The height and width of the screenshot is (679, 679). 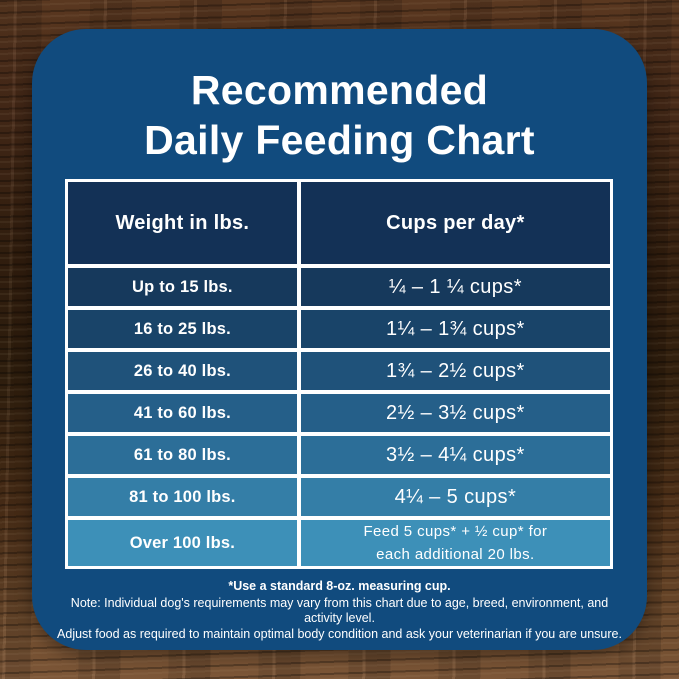 What do you see at coordinates (182, 371) in the screenshot?
I see `table-row-weight: 26 to 40 lbs.` at bounding box center [182, 371].